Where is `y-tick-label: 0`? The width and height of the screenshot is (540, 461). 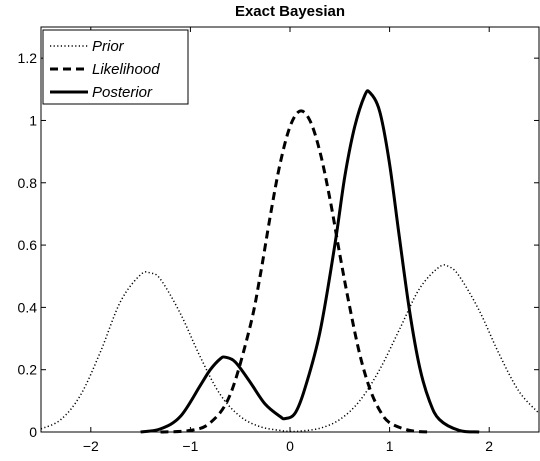 y-tick-label: 0 is located at coordinates (33, 432).